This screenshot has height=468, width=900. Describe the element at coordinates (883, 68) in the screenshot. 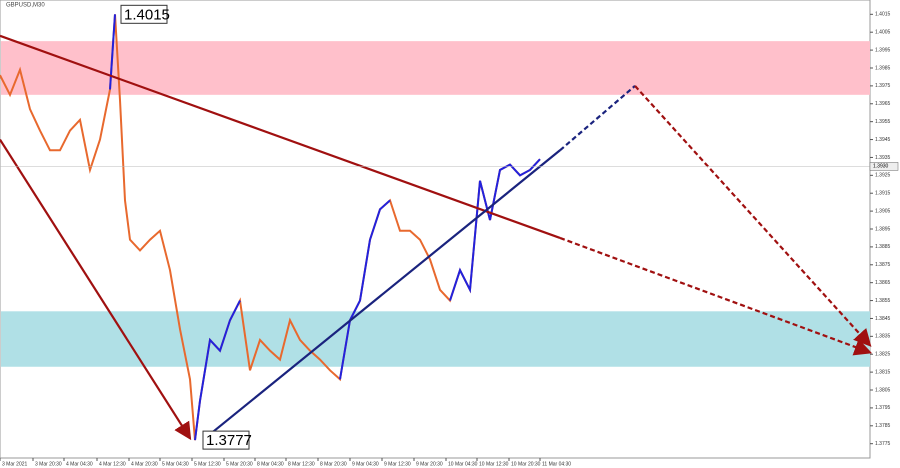

I see `y-tick-label: 1.3985` at that location.